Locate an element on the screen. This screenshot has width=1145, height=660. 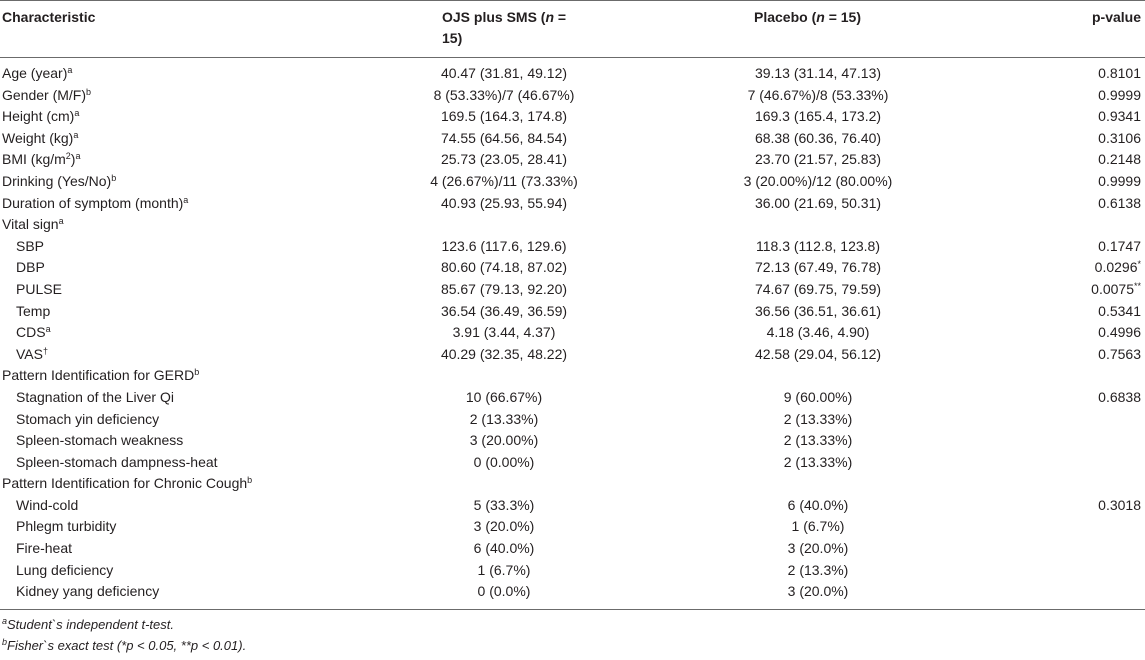
table-row: Fire-heat 6 (40.0%) 3 (20.0%) is located at coordinates (572, 549).